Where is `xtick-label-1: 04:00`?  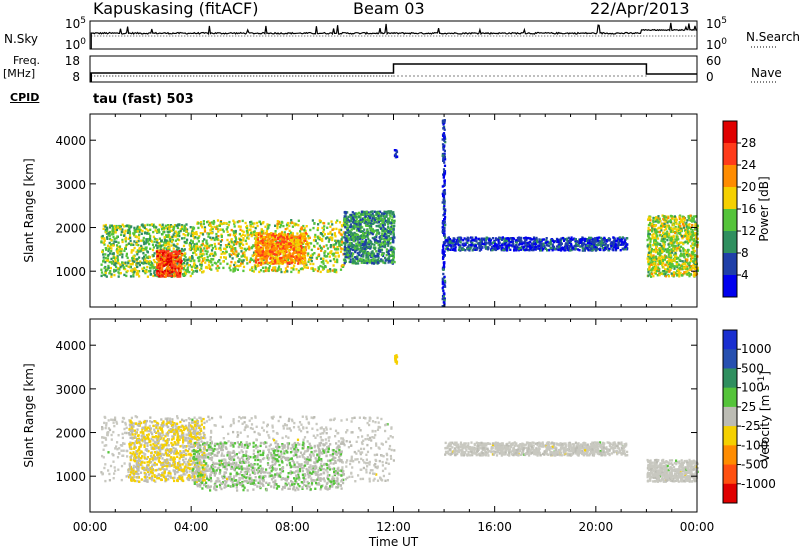 xtick-label-1: 04:00 is located at coordinates (191, 527).